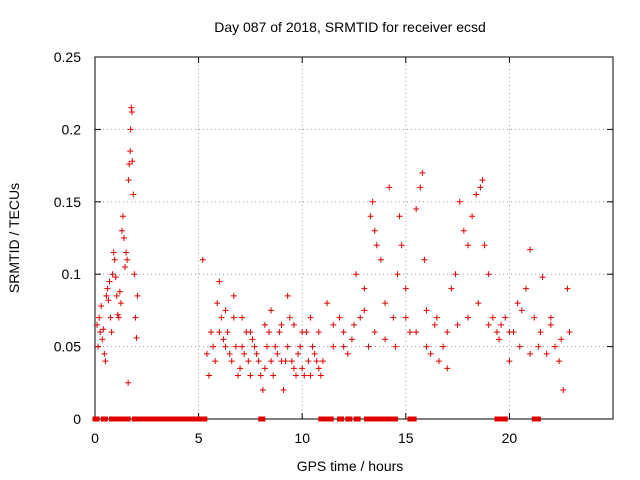  I want to click on x-tick-label: 5, so click(199, 438).